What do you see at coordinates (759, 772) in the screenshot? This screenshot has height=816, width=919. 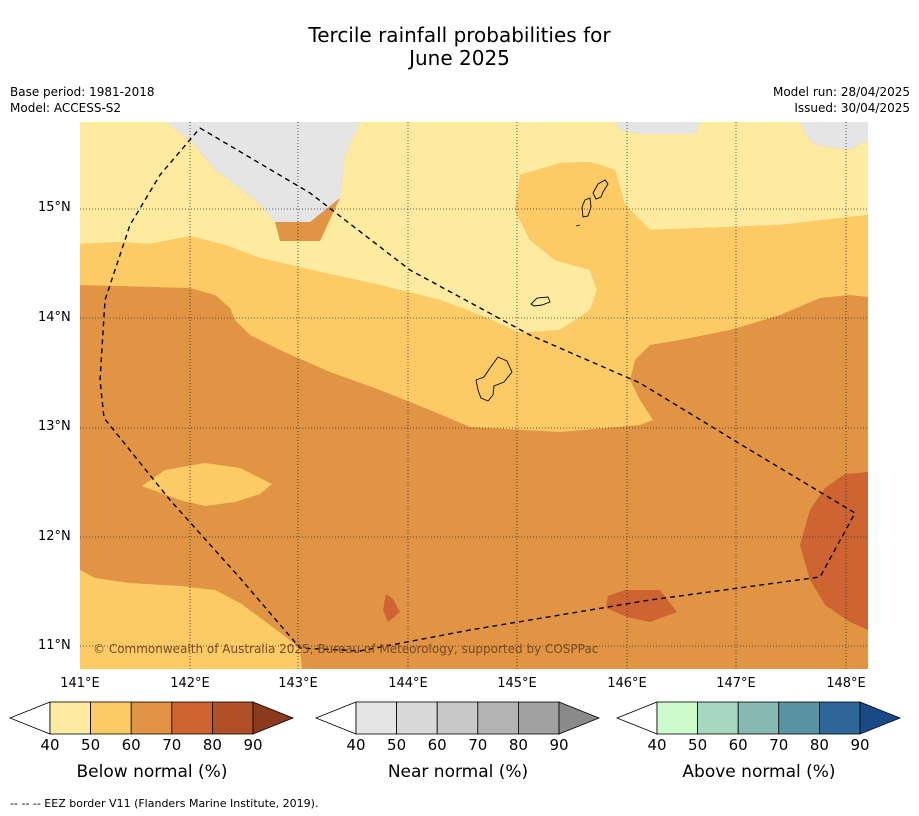 I see `colorbar-title-above: Above normal (%)` at bounding box center [759, 772].